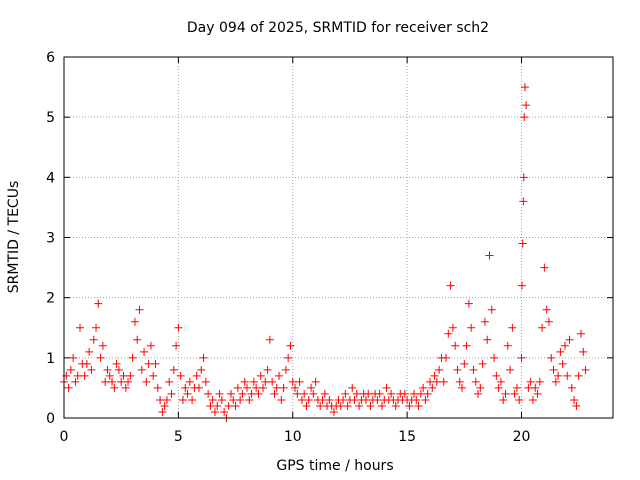 This screenshot has width=640, height=480. Describe the element at coordinates (522, 437) in the screenshot. I see `x-tick-label: 20` at that location.